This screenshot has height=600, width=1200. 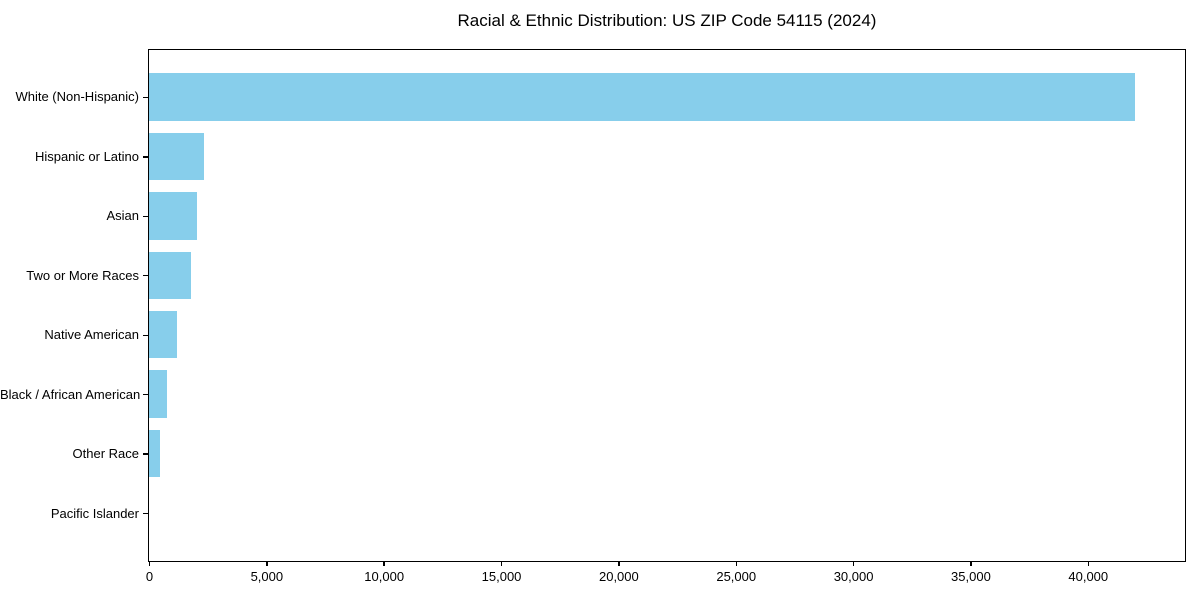 I want to click on x-tick-label: 40,000, so click(x=1088, y=576).